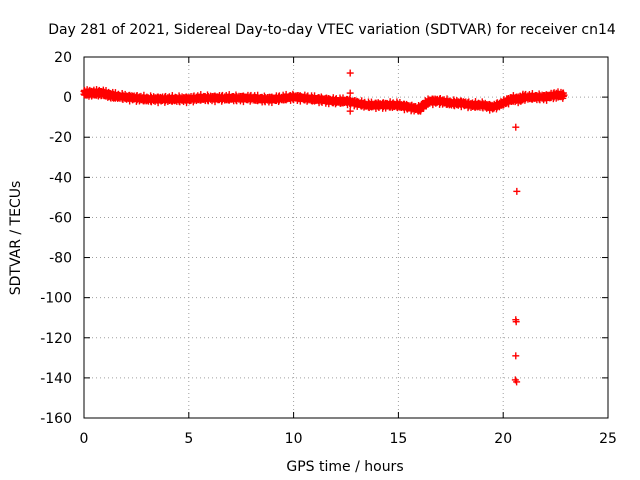  Describe the element at coordinates (67, 98) in the screenshot. I see `y-tick-label: 0` at that location.